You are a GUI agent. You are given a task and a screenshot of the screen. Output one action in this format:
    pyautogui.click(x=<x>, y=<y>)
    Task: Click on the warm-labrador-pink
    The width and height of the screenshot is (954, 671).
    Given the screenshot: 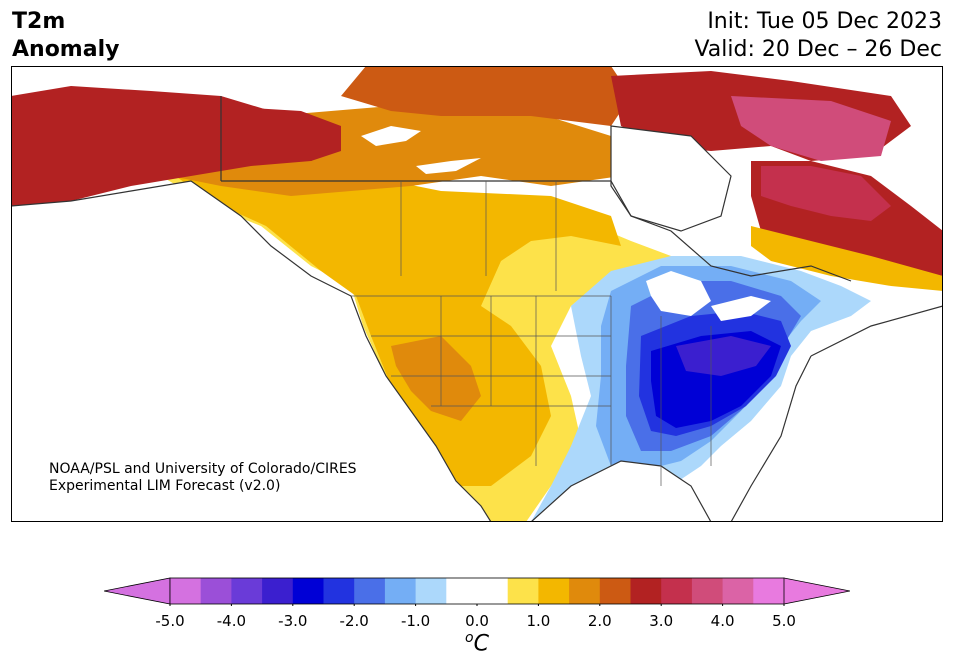 What is the action you would take?
    pyautogui.click(x=826, y=193)
    